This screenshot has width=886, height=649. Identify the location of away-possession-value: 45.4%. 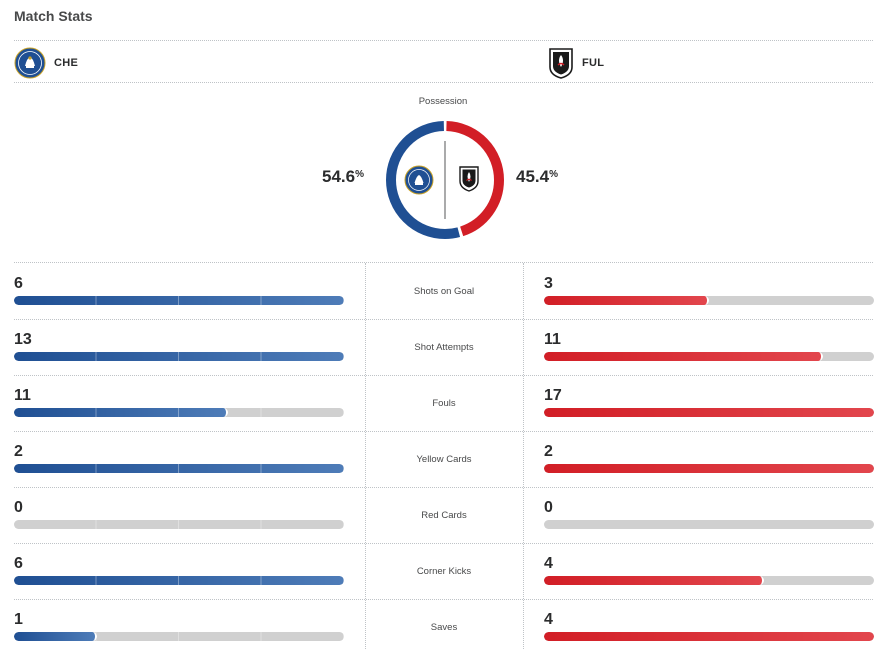
(537, 176).